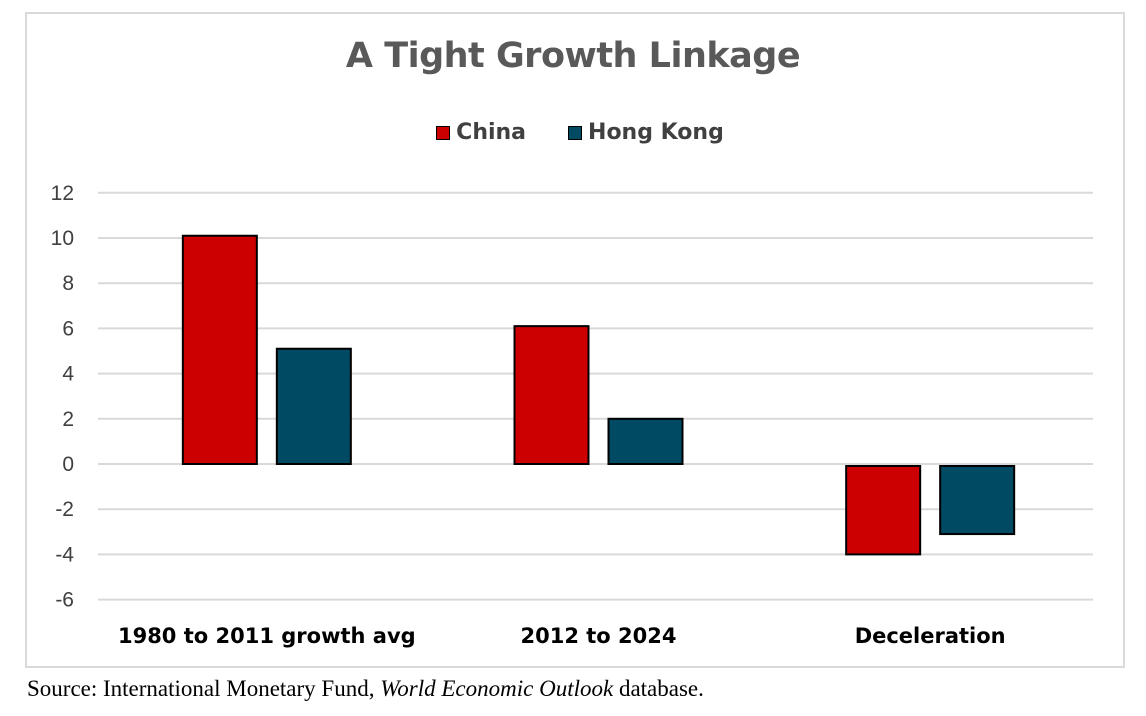 The height and width of the screenshot is (716, 1146). Describe the element at coordinates (64, 554) in the screenshot. I see `y-tick-label: -4` at that location.